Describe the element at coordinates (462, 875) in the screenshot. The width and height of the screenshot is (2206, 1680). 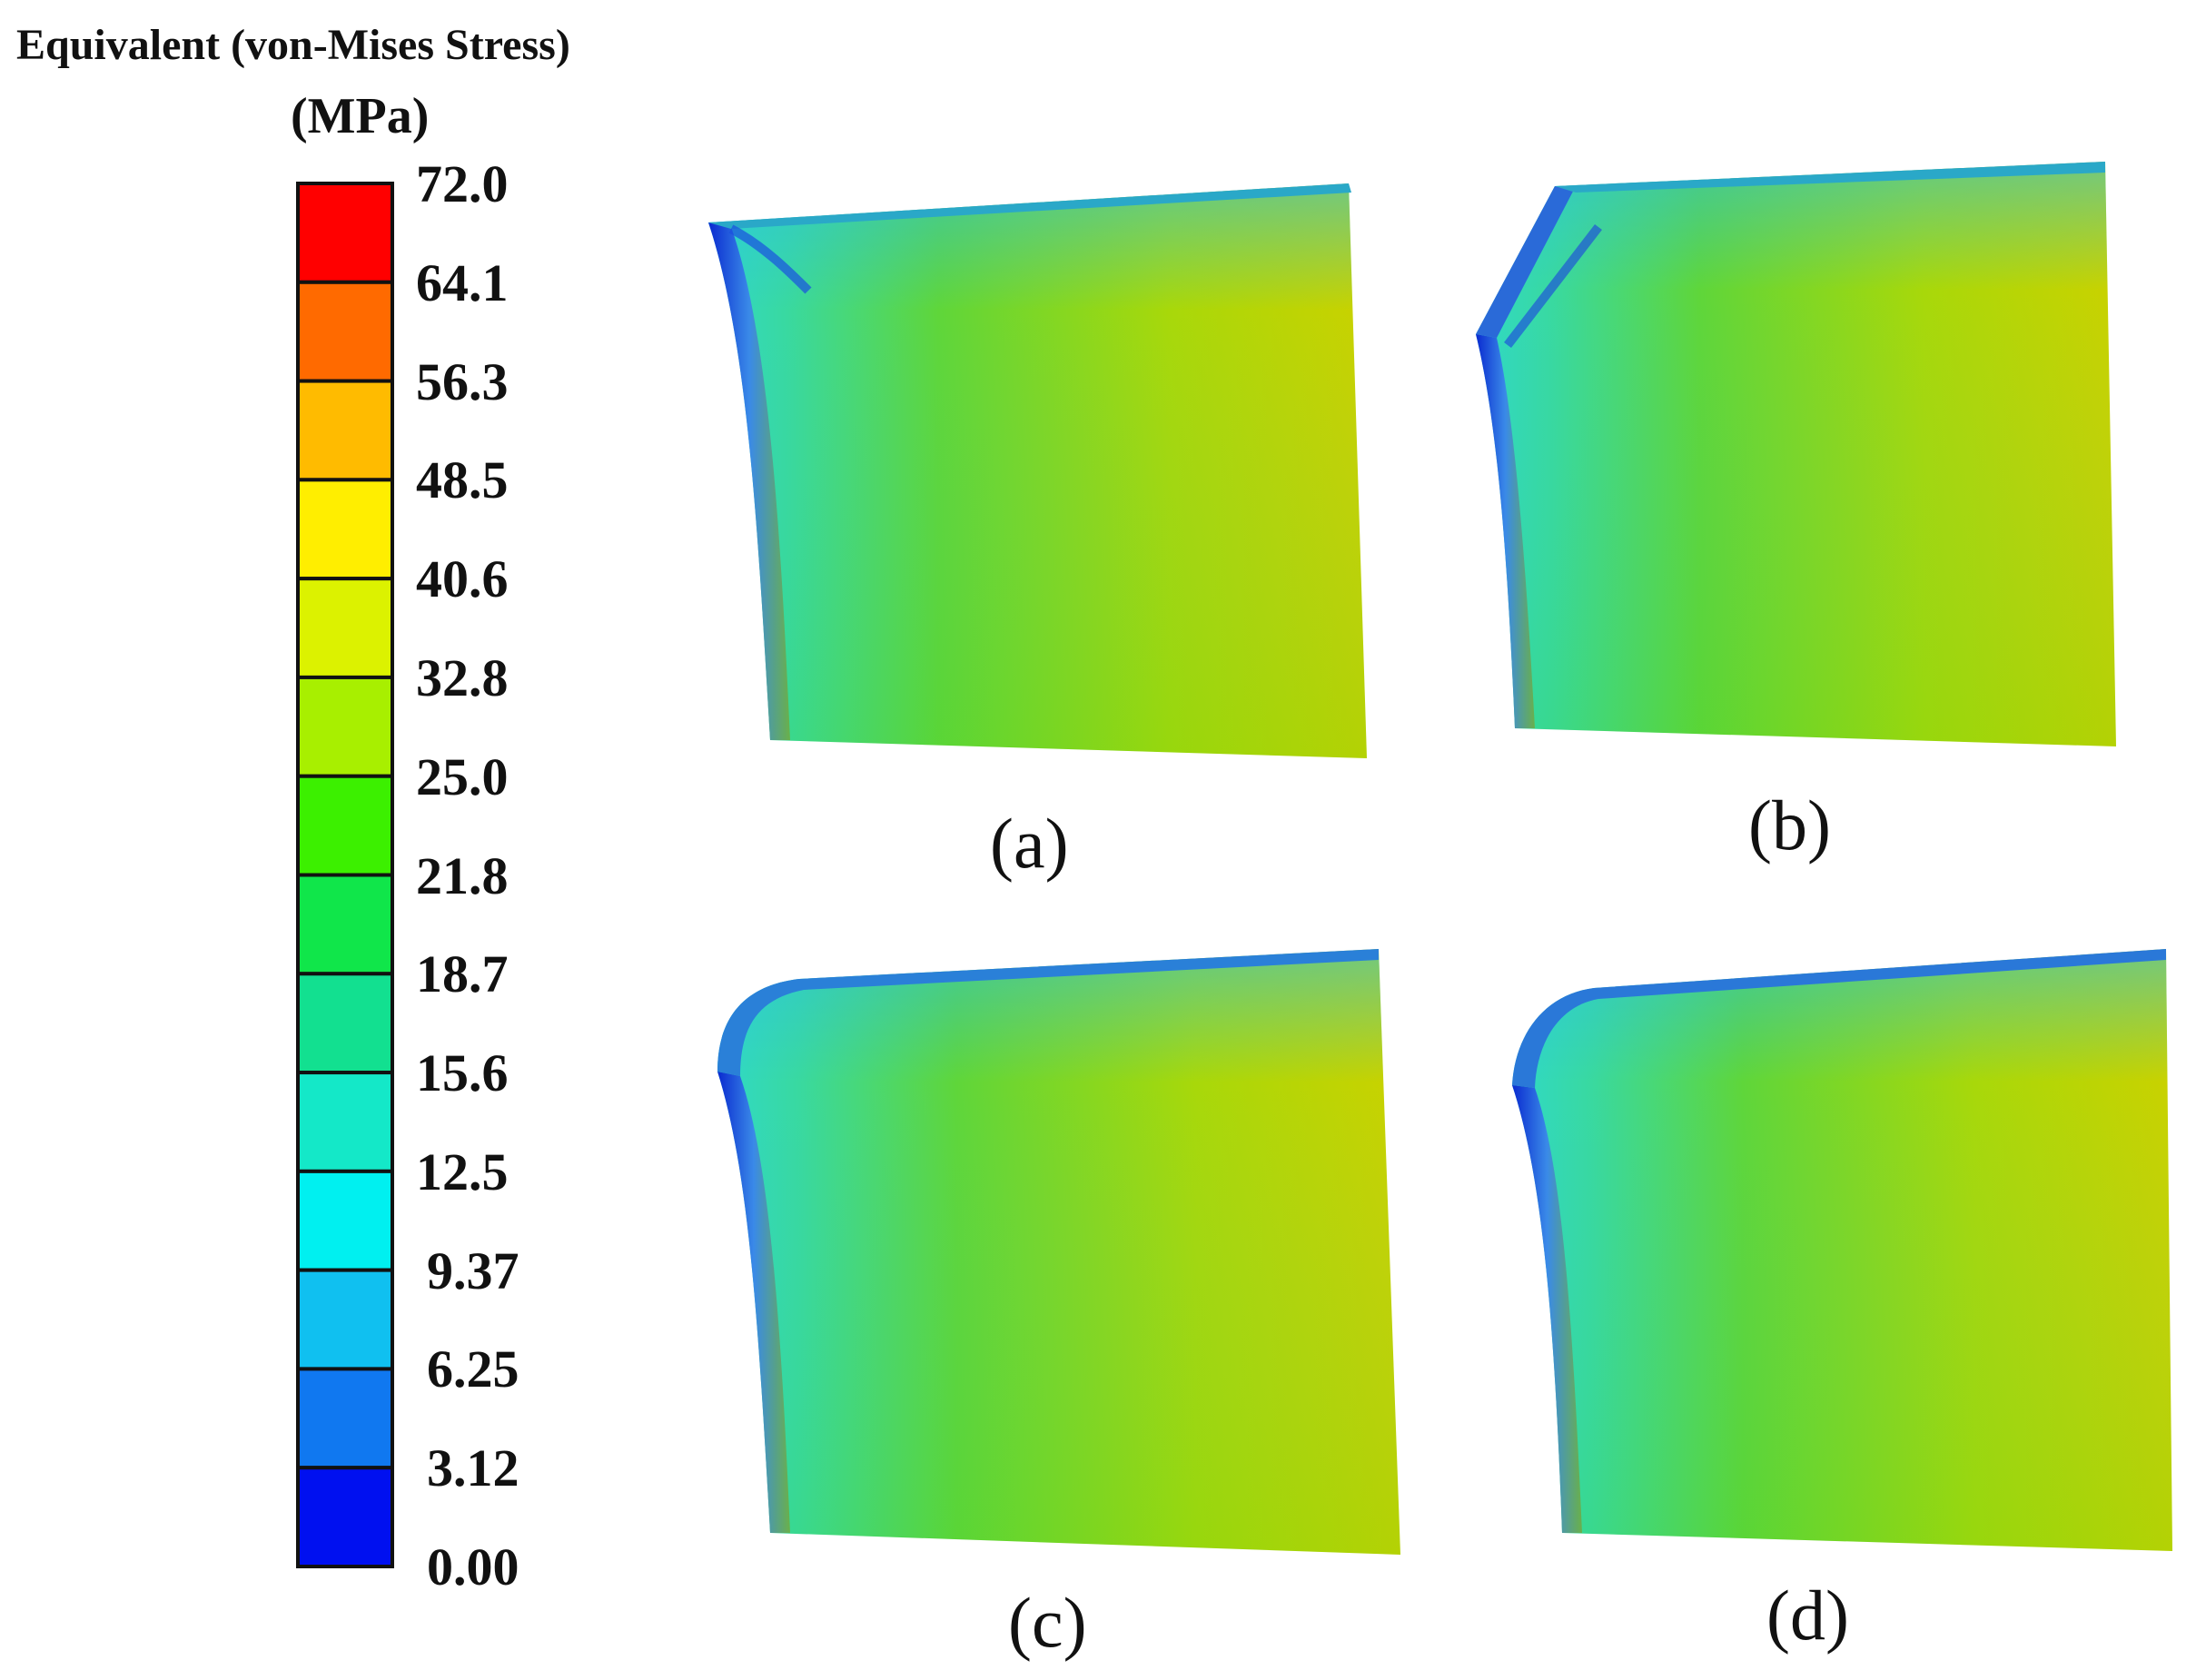
I see `colorbar-tick-label: 21.8` at that location.